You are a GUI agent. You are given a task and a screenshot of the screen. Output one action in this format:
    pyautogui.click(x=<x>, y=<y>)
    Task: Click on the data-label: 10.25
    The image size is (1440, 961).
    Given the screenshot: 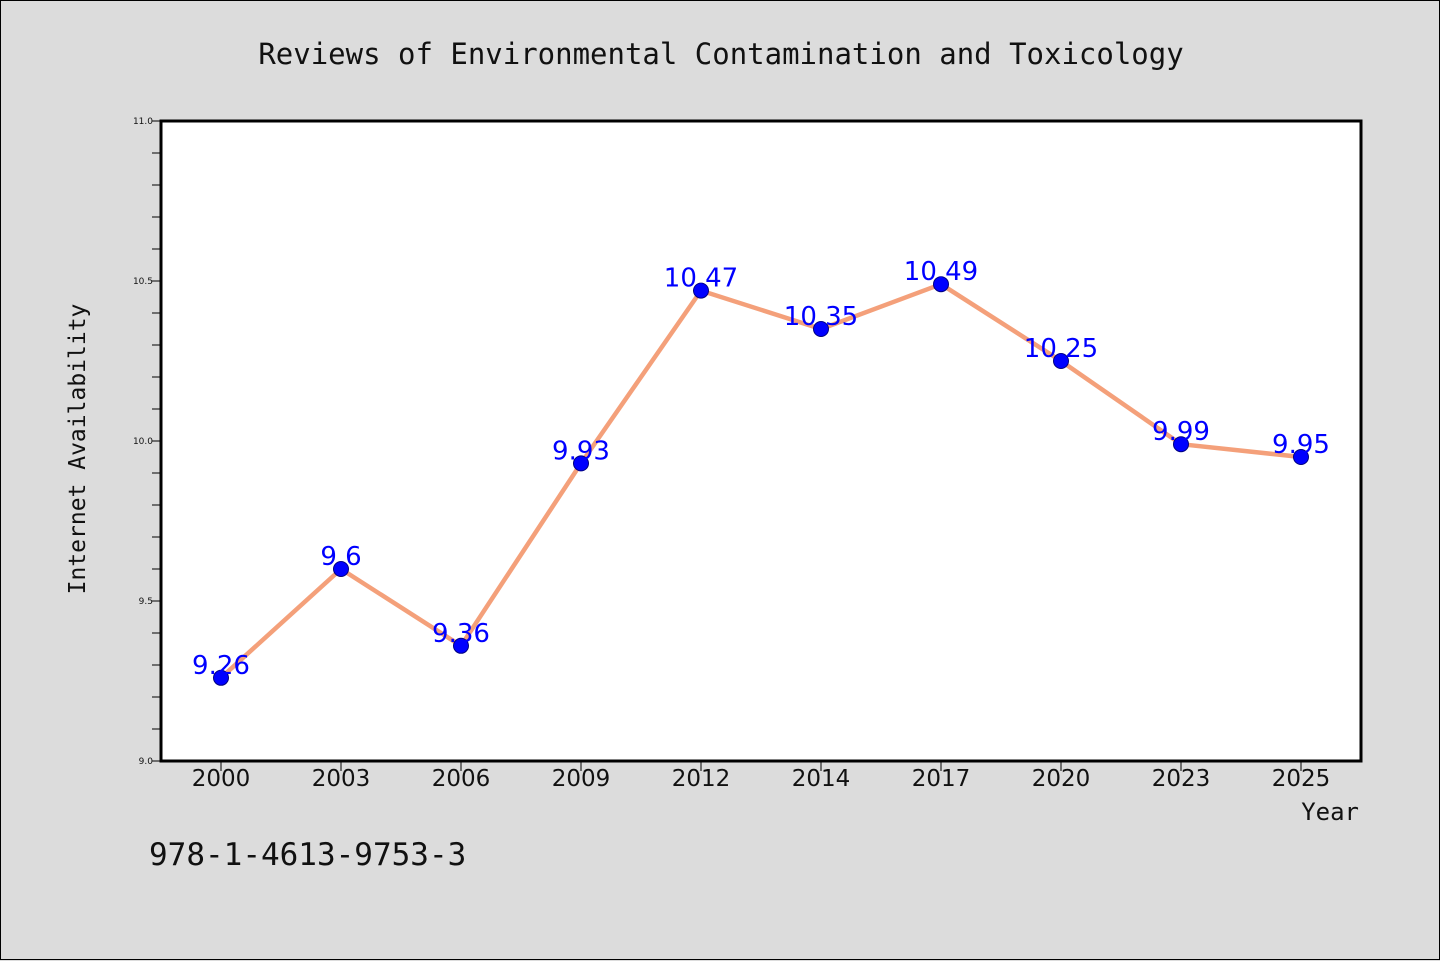 What is the action you would take?
    pyautogui.click(x=1061, y=349)
    